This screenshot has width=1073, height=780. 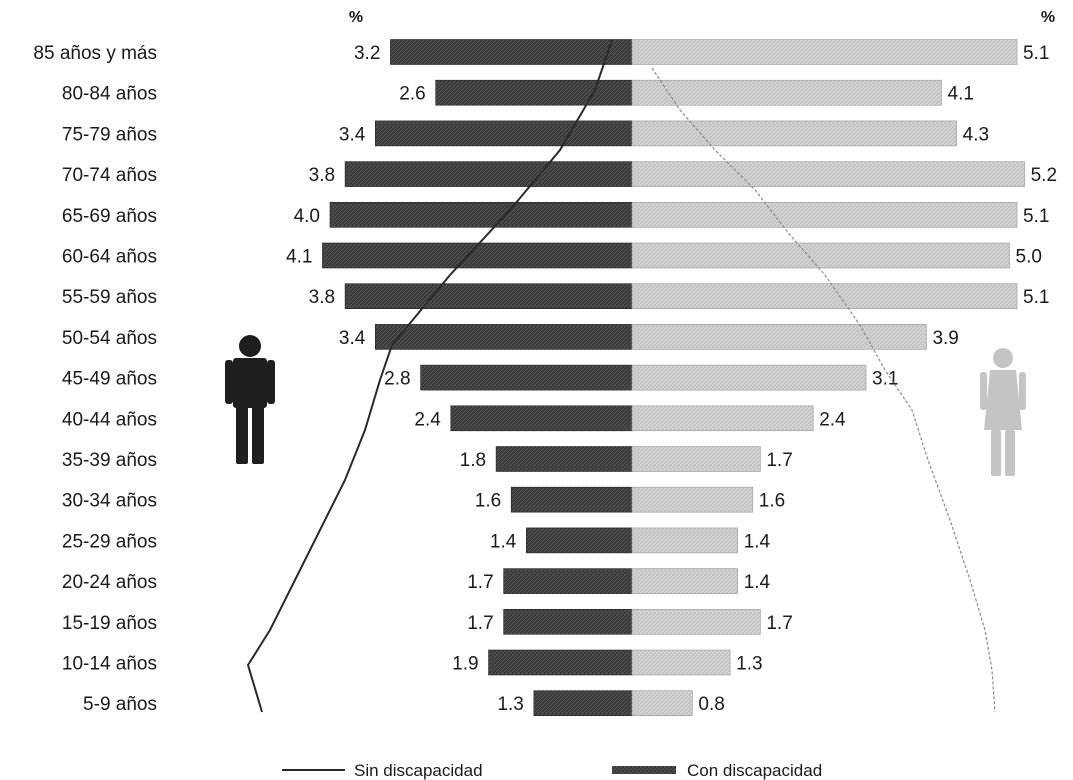 What do you see at coordinates (885, 379) in the screenshot?
I see `value-label-right: 3.1` at bounding box center [885, 379].